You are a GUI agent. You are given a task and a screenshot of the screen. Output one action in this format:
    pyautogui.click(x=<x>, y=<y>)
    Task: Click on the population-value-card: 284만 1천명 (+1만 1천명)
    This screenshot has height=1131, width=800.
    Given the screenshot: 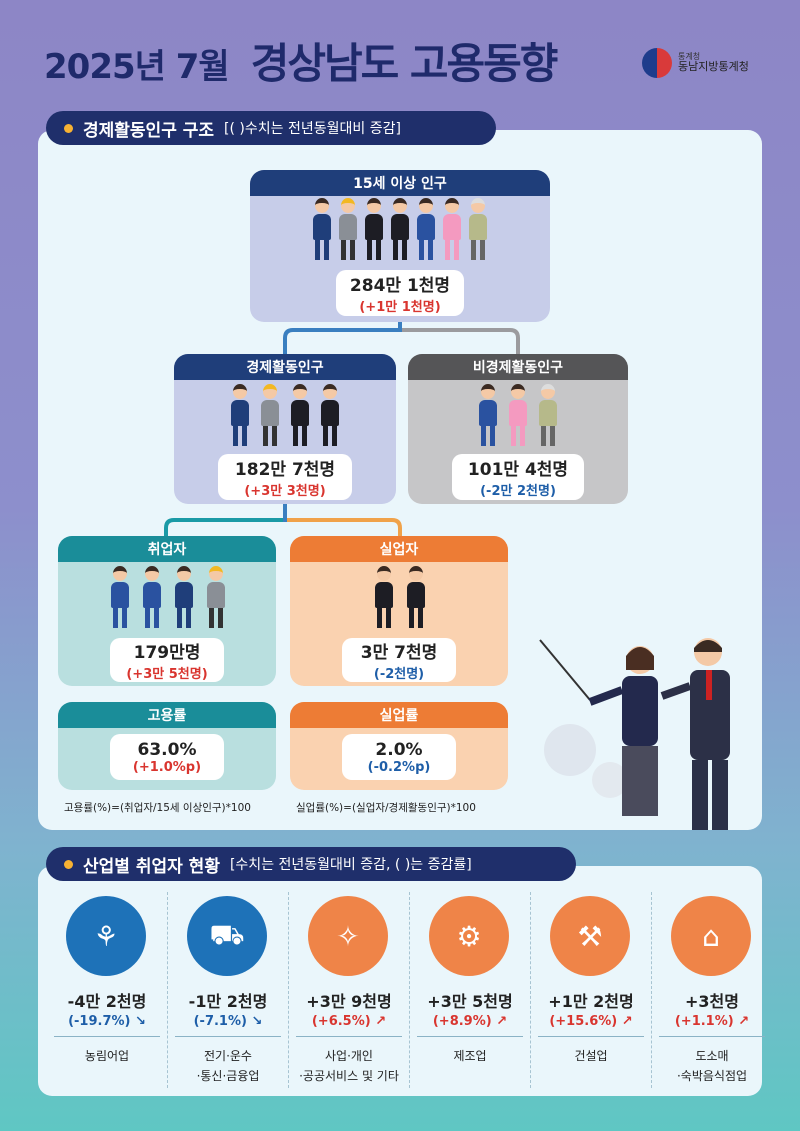 What is the action you would take?
    pyautogui.click(x=400, y=293)
    